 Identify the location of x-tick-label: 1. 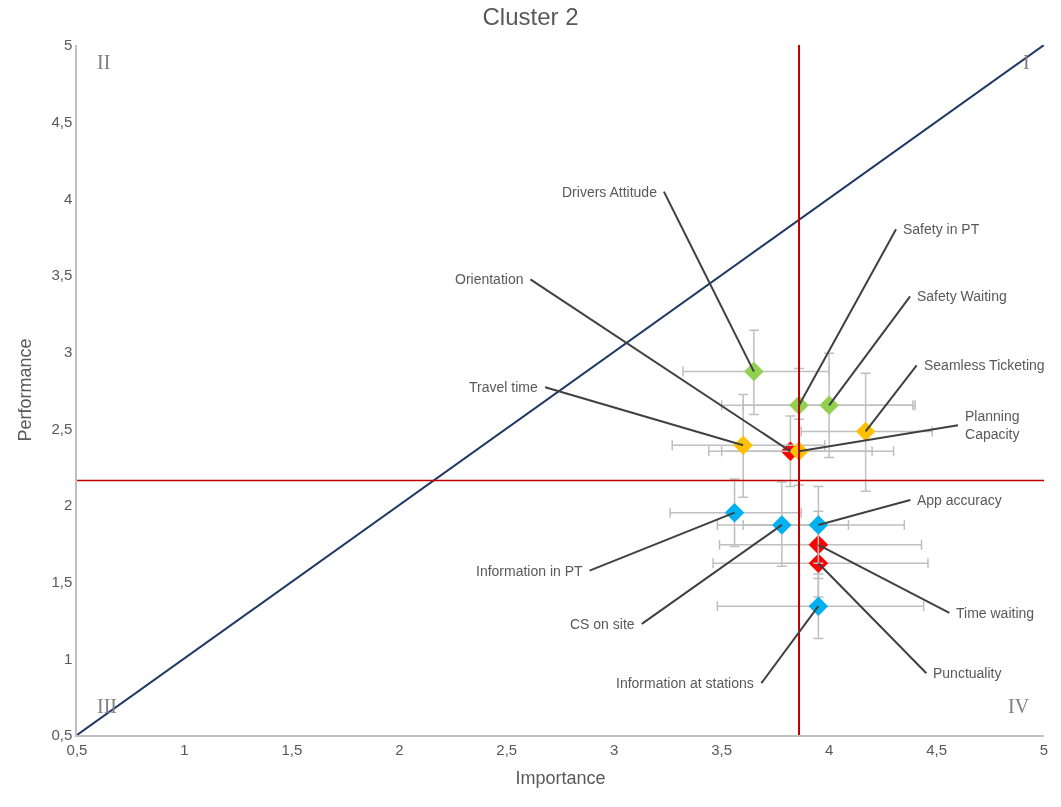
(184, 749).